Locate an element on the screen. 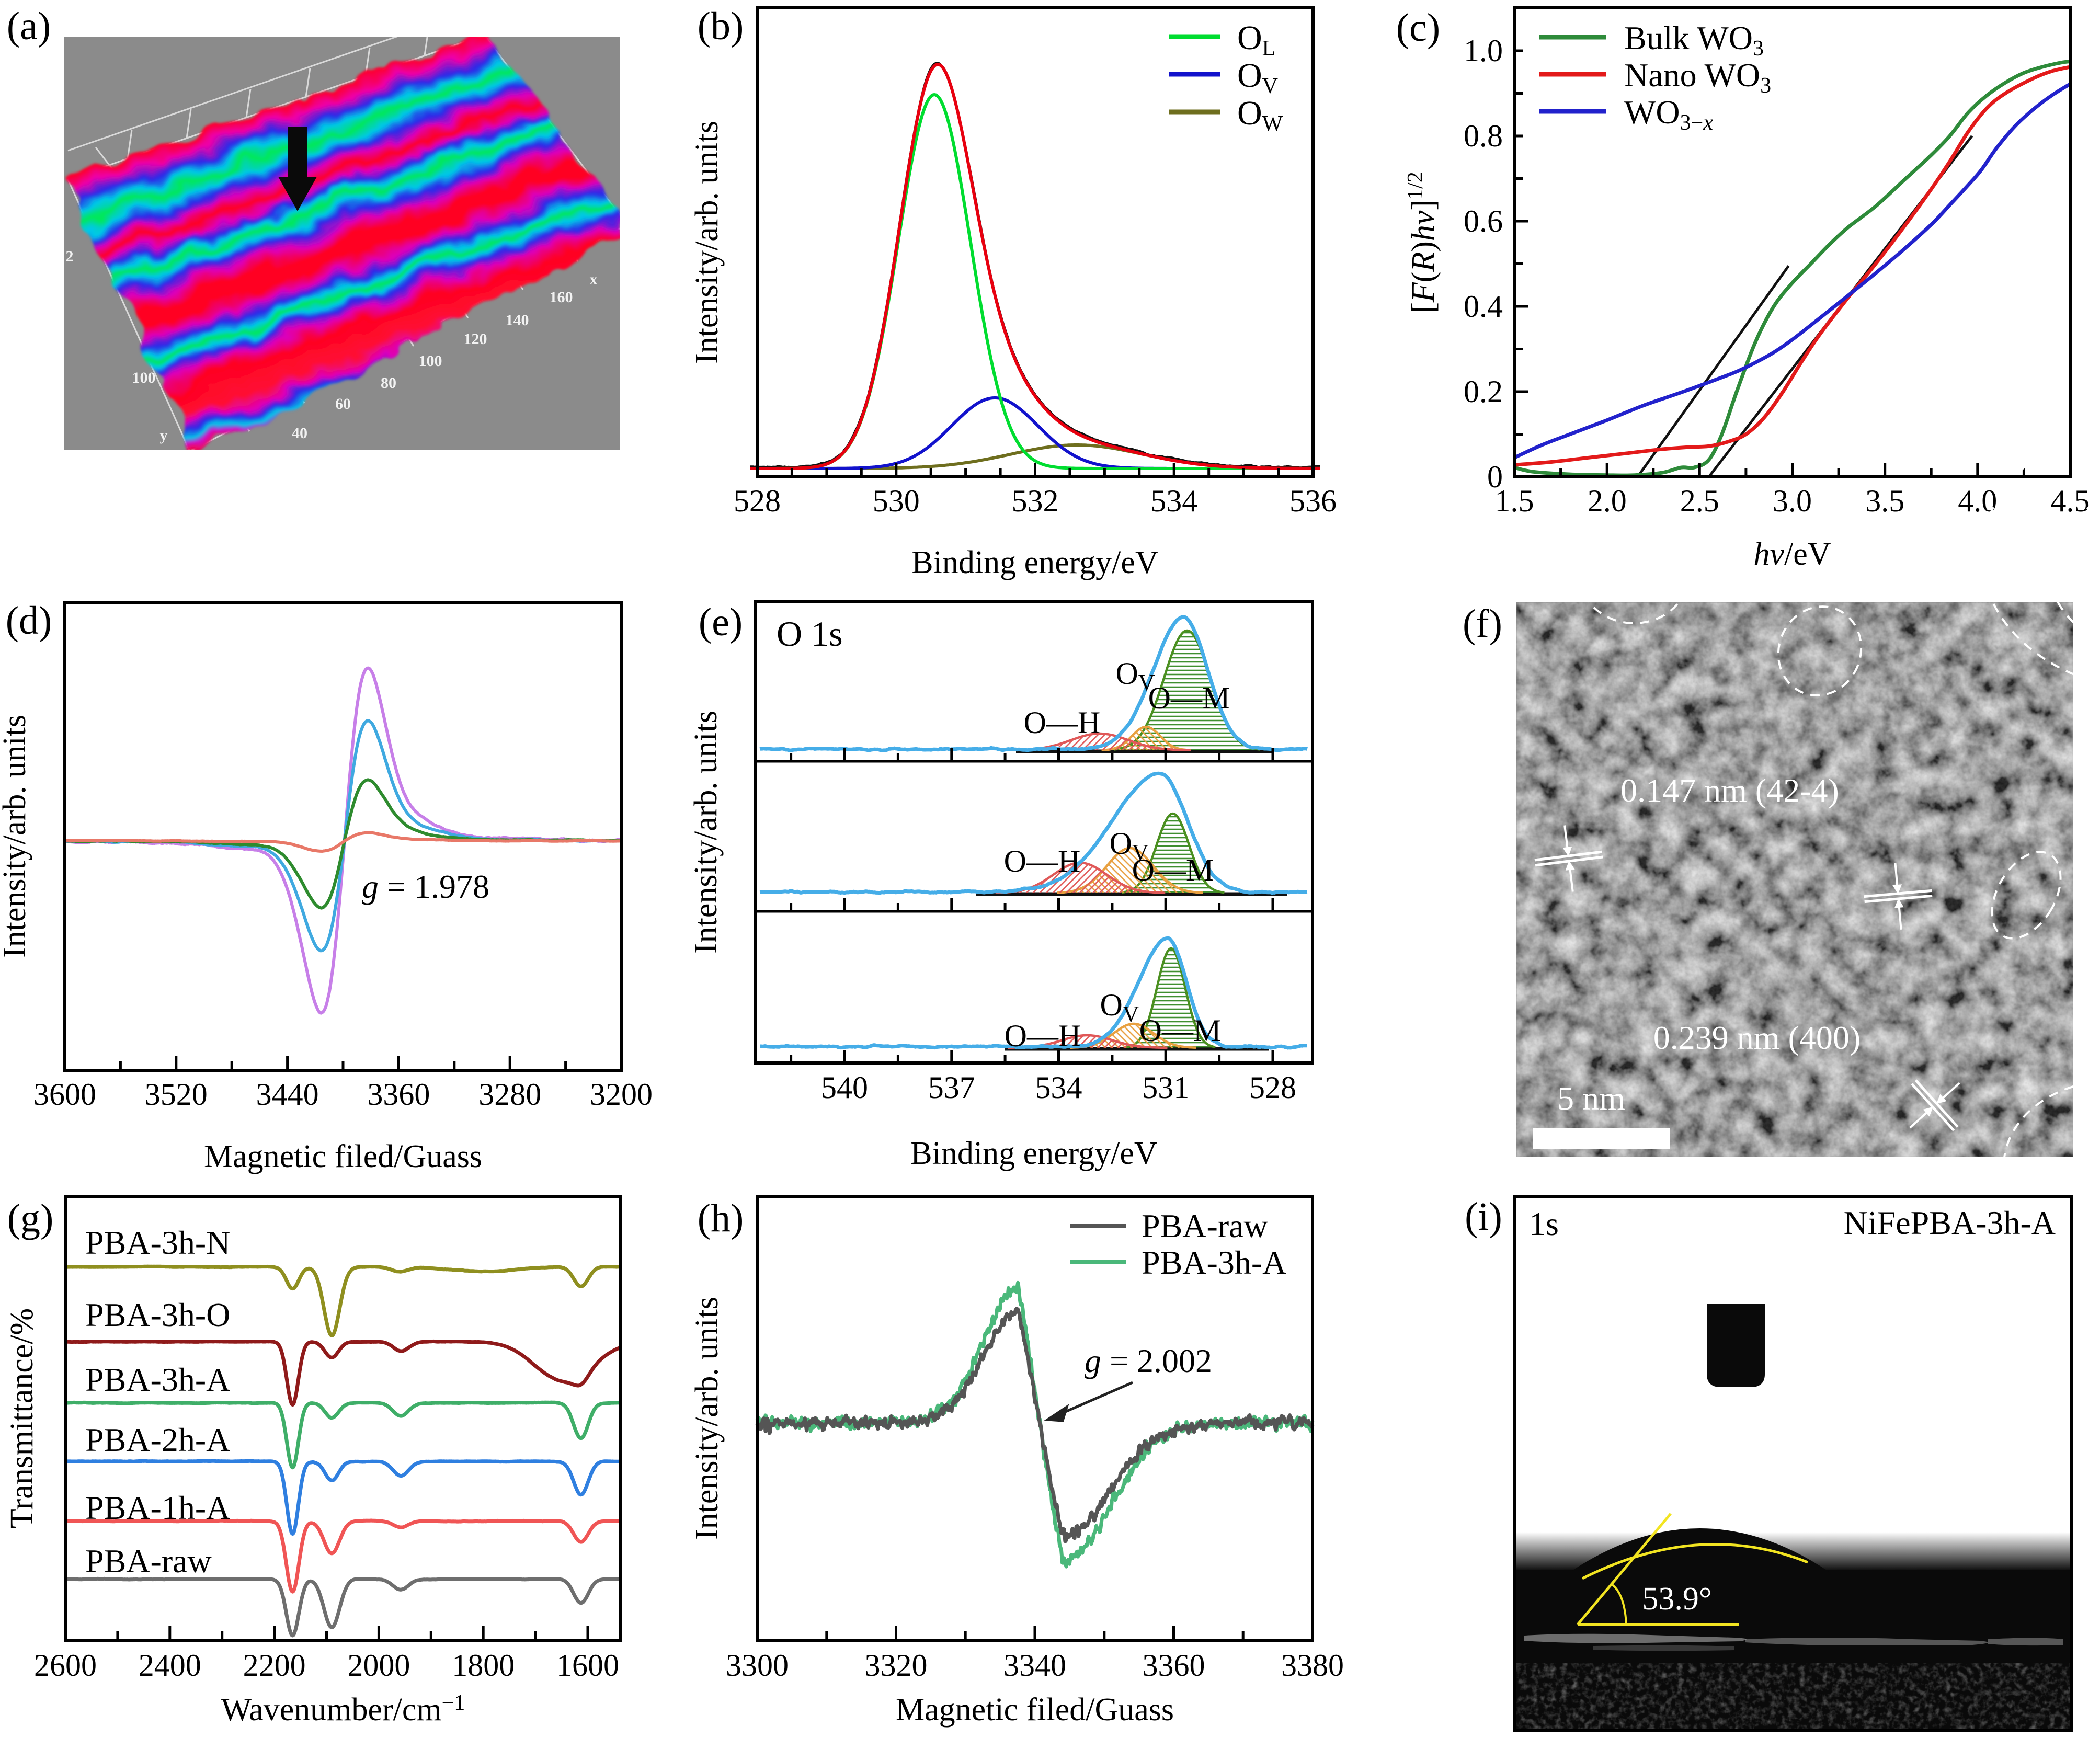 Image resolution: width=2100 pixels, height=1738 pixels. svg-text: 3280 is located at coordinates (509, 1094).